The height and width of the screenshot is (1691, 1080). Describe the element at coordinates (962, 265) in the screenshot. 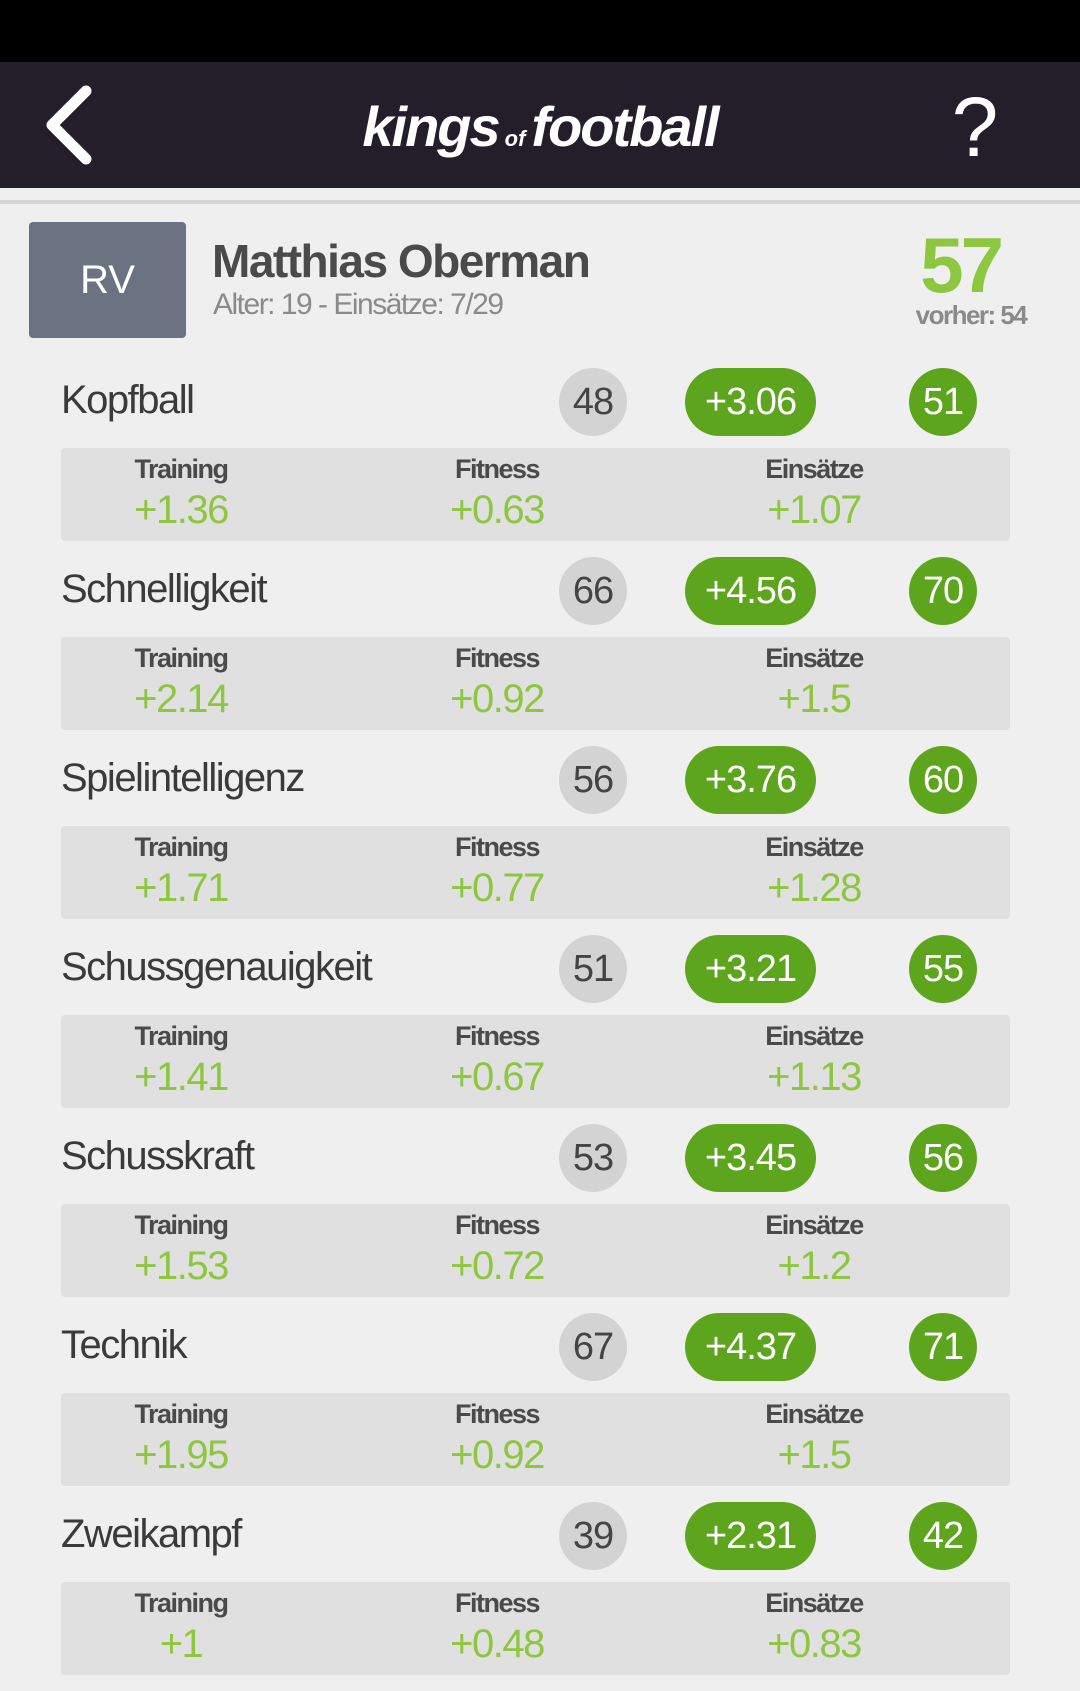

I see `player-rating: 57` at that location.